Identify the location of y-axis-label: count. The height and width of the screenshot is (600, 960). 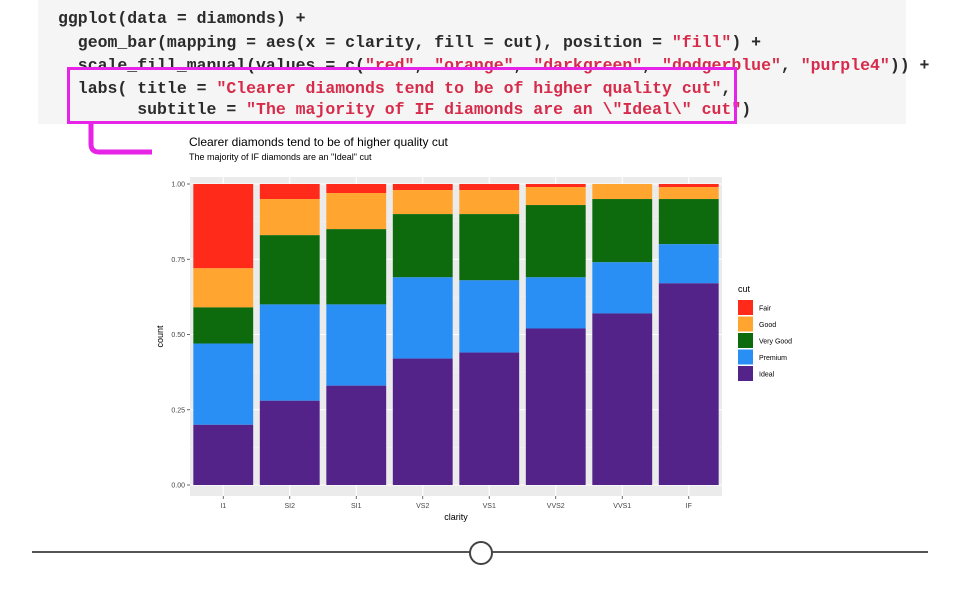
(160, 336).